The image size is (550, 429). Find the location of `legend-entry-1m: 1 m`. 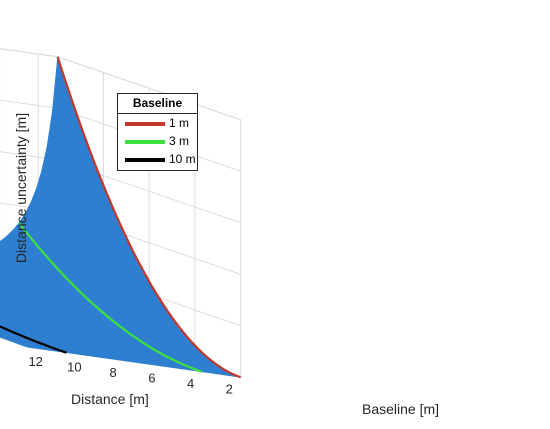

legend-entry-1m: 1 m is located at coordinates (157, 123).